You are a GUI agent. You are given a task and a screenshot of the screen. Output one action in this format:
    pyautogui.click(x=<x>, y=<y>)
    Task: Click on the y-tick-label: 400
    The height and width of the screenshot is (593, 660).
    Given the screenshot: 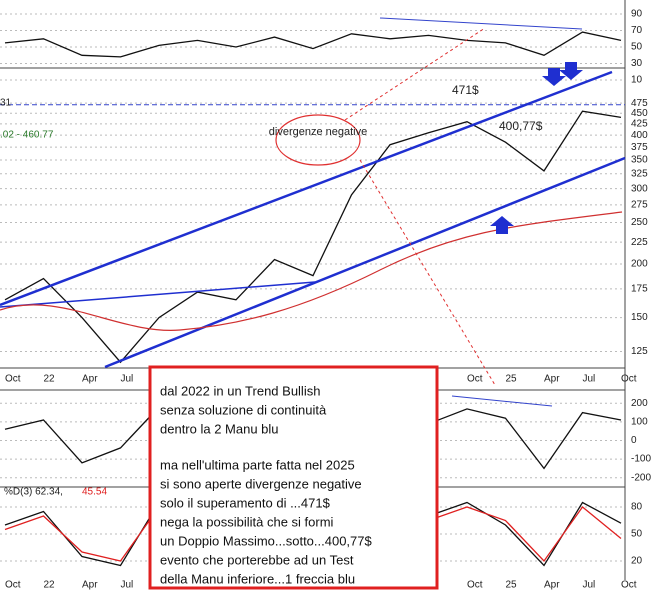 What is the action you would take?
    pyautogui.click(x=639, y=135)
    